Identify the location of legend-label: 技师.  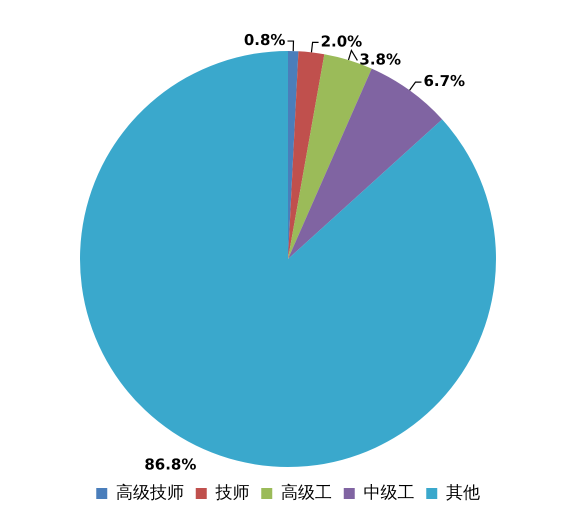
(232, 492).